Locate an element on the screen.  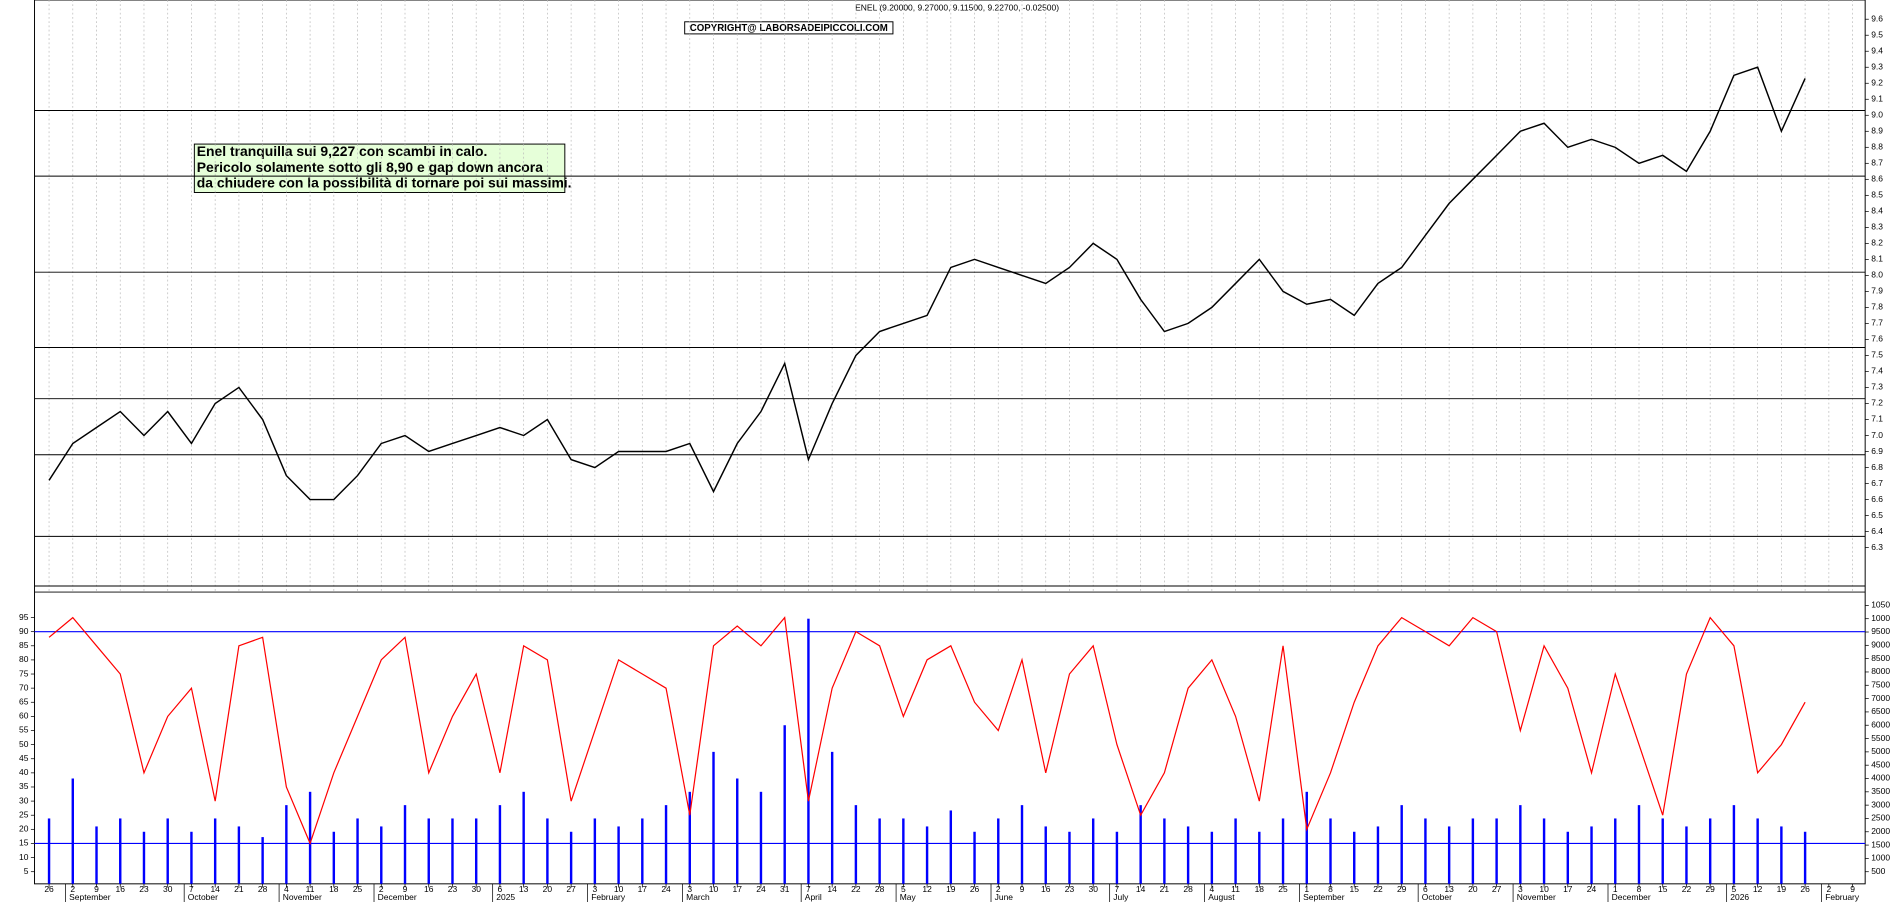
x-tick-label: 31 is located at coordinates (785, 889).